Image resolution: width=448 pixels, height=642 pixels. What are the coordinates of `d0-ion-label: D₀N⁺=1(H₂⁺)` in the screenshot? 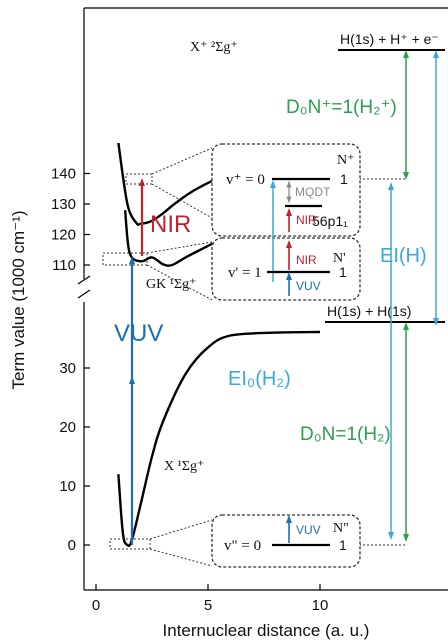 It's located at (341, 107).